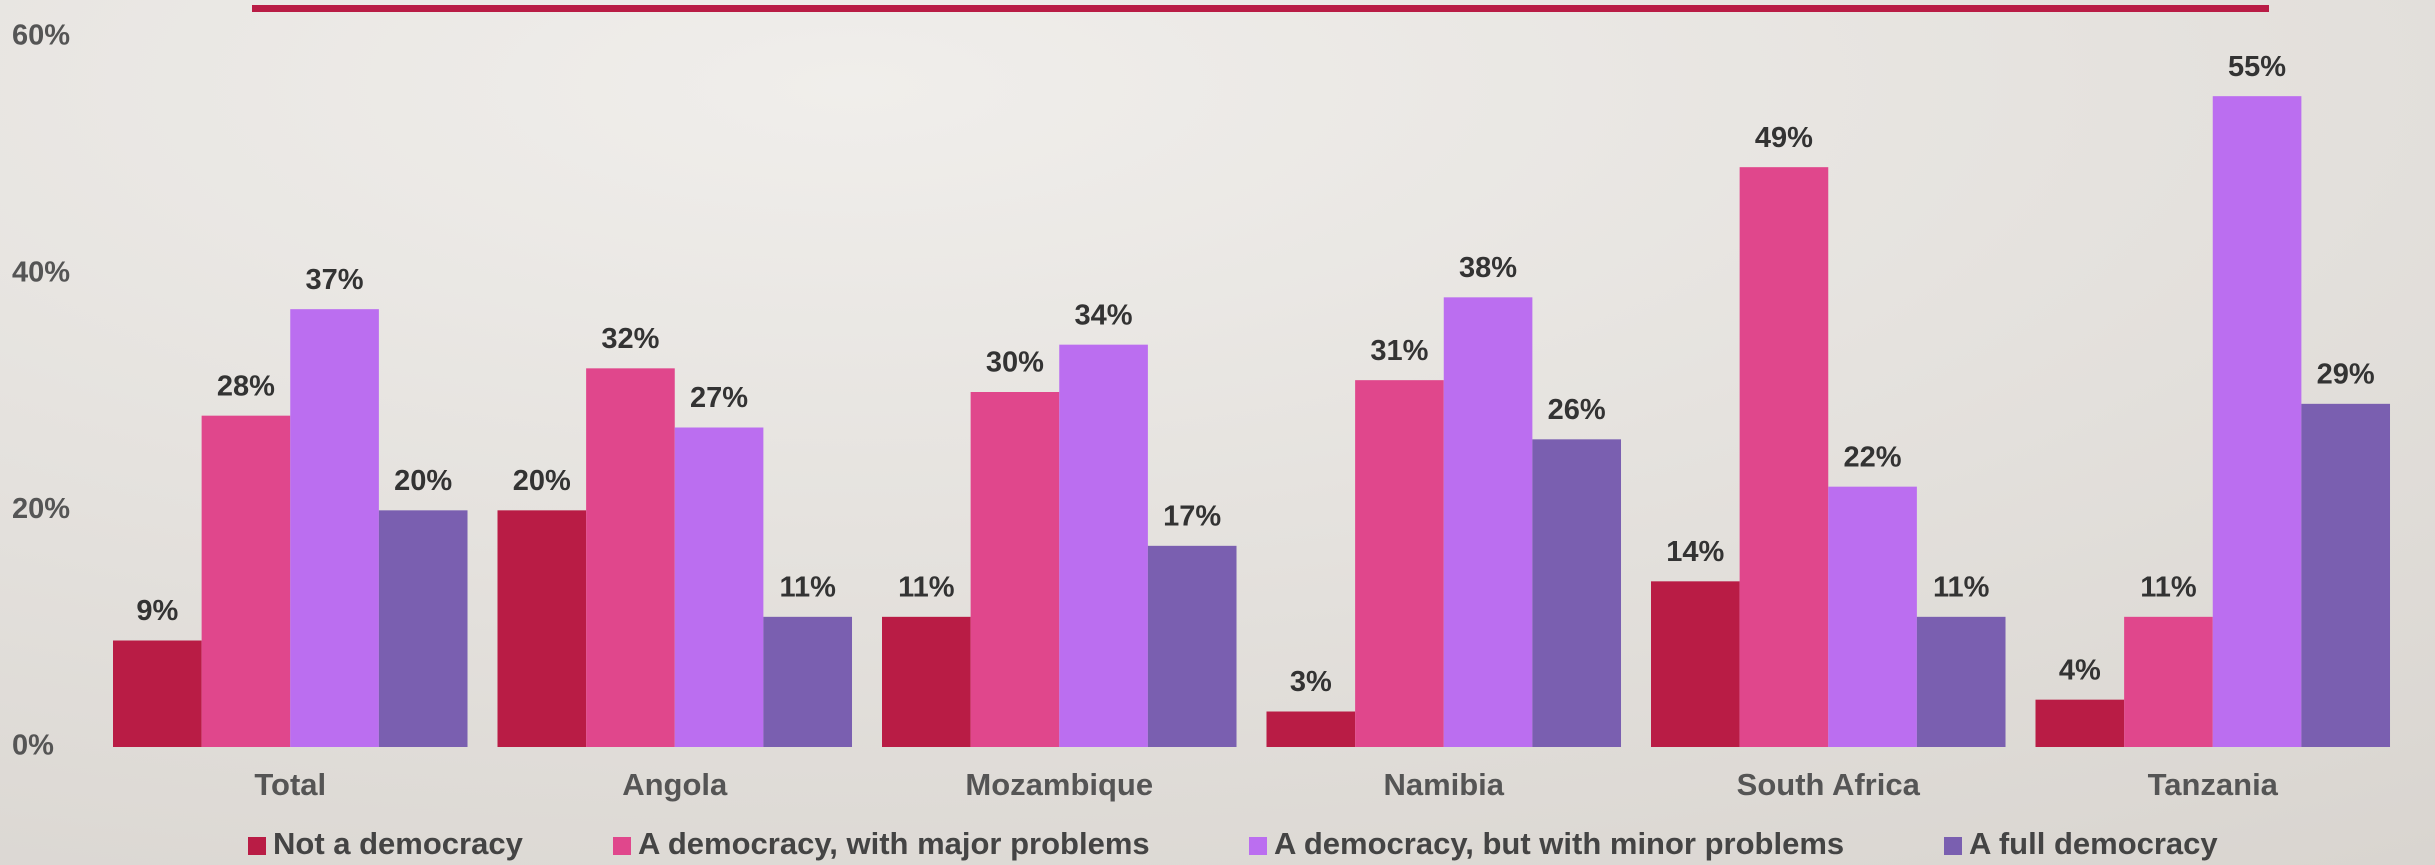 The height and width of the screenshot is (865, 2435). Describe the element at coordinates (2080, 670) in the screenshot. I see `value-label: 4%` at that location.